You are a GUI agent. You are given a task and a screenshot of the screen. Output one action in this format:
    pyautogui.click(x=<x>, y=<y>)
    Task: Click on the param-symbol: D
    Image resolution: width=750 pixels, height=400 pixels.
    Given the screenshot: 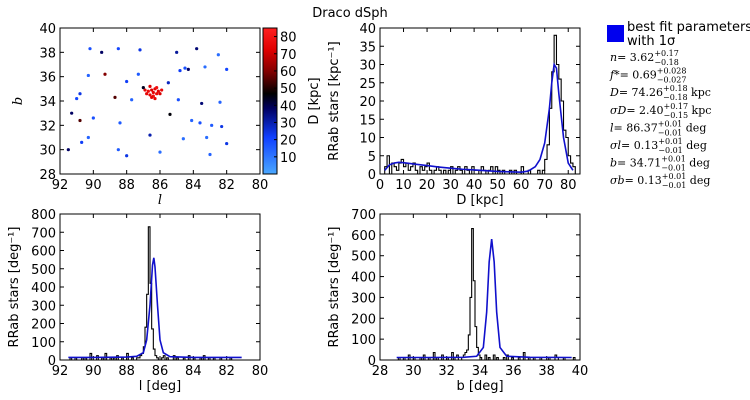 What is the action you would take?
    pyautogui.click(x=614, y=92)
    